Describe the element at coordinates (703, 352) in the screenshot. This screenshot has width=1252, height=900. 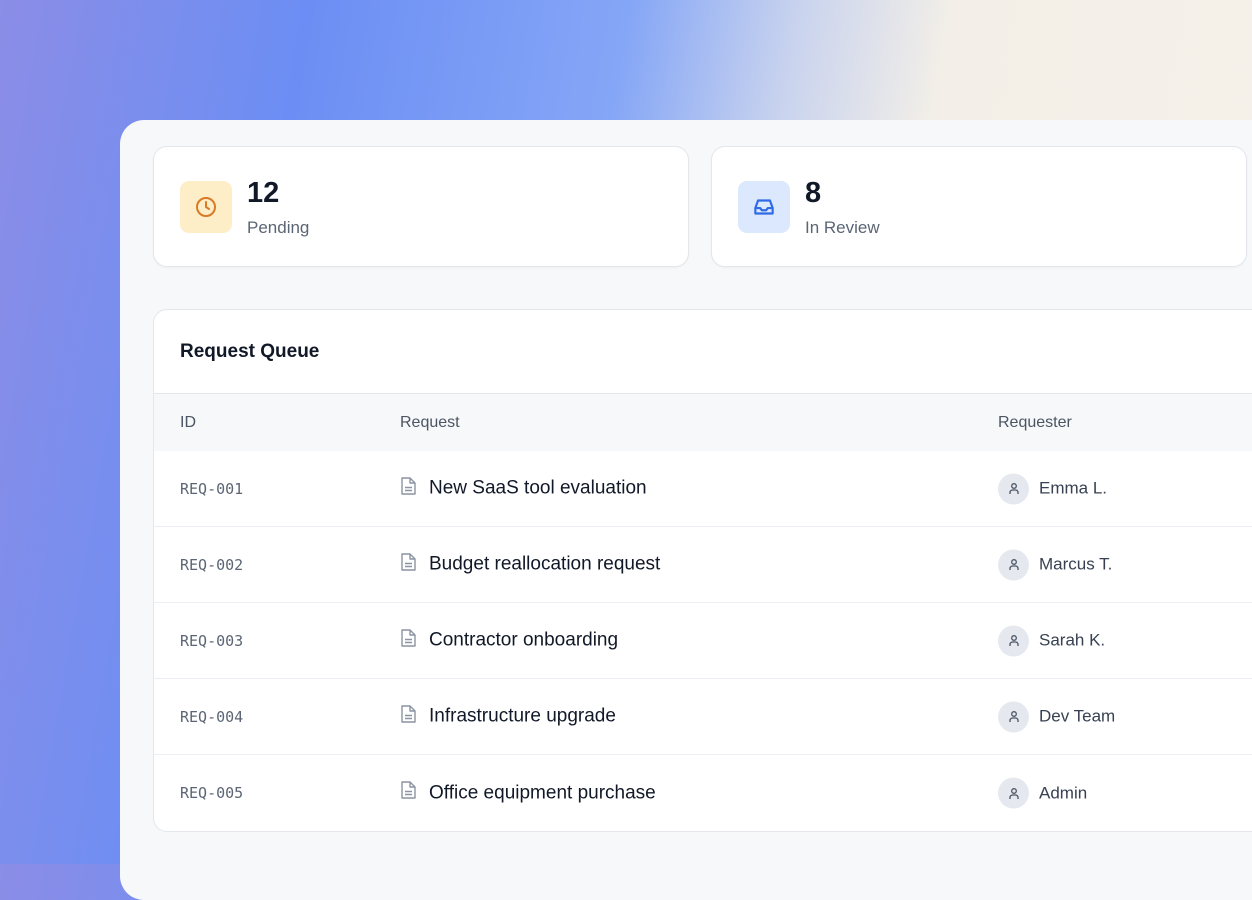
I see `table-title: Request Queue` at that location.